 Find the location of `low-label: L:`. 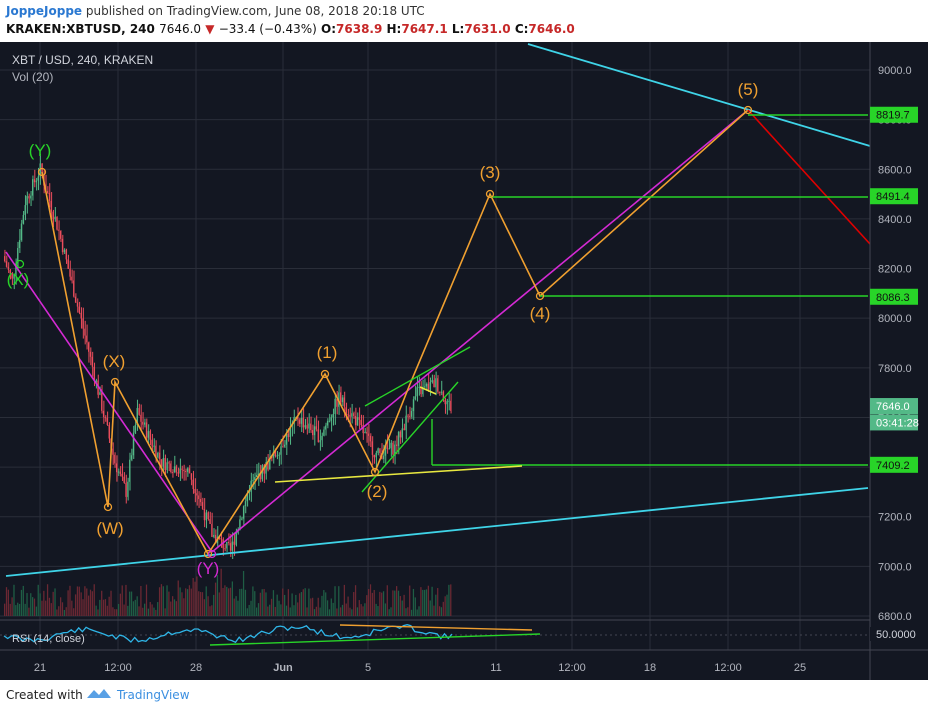

low-label: L: is located at coordinates (458, 29).